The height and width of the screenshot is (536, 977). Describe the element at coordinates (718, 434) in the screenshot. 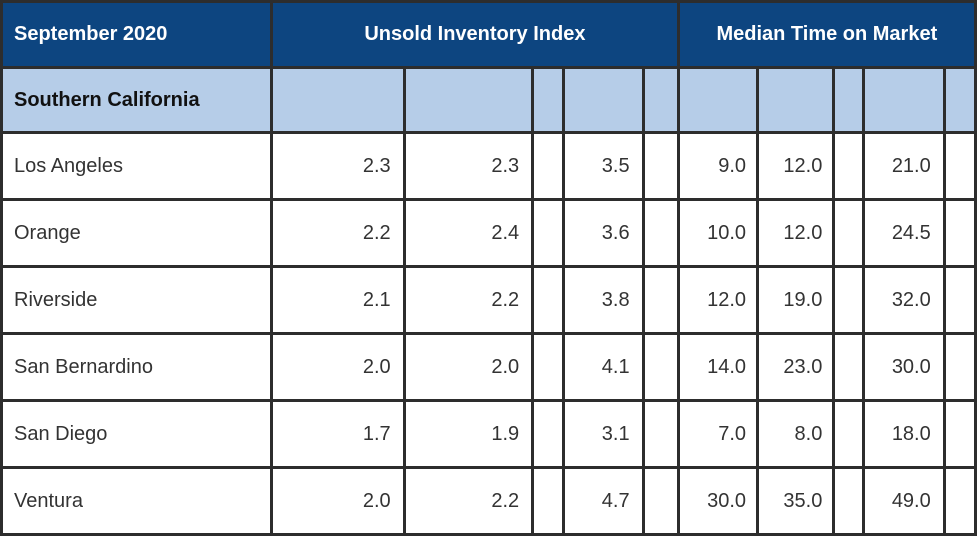

I see `mtm-value: 7.0` at that location.